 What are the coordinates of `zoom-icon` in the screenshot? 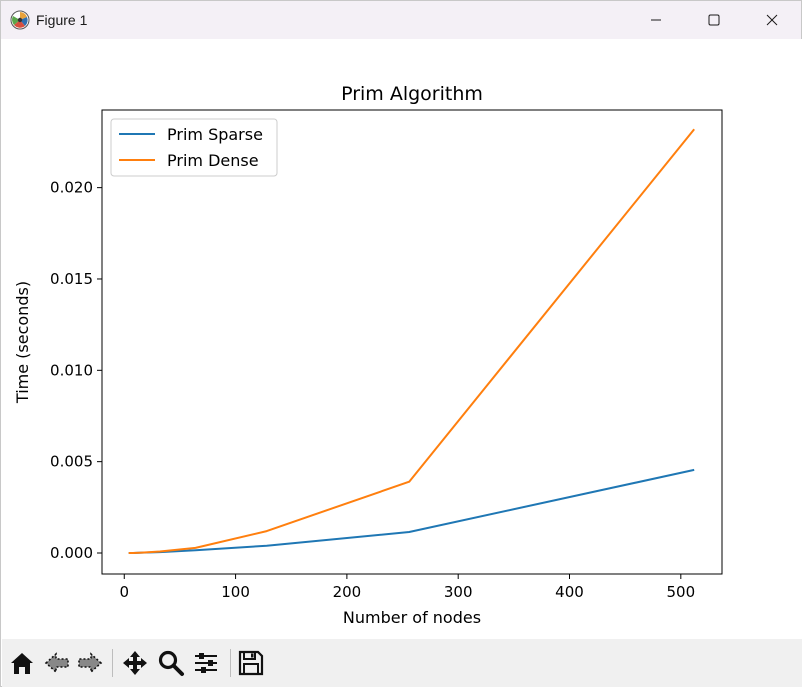 It's located at (171, 663).